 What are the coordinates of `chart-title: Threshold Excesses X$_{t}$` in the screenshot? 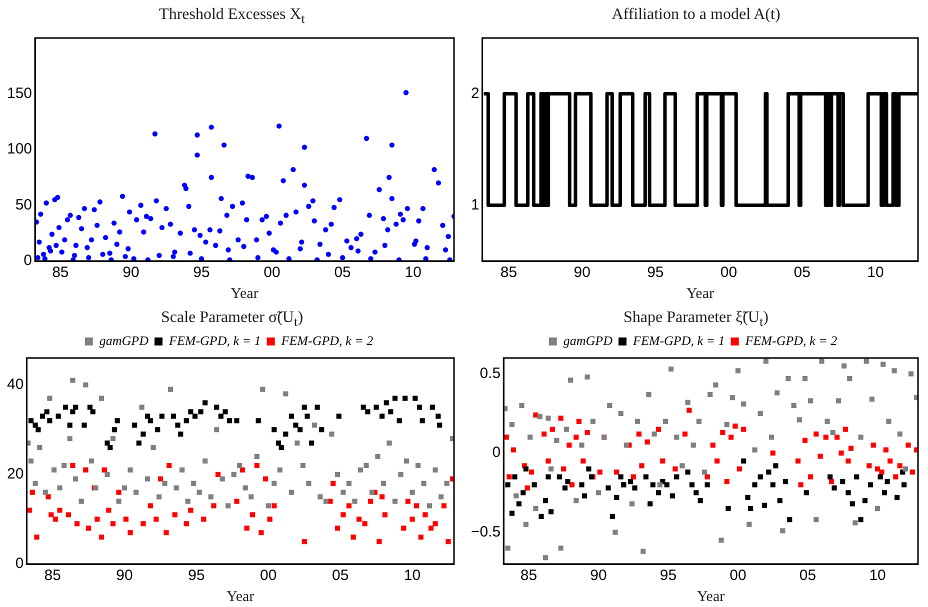 It's located at (232, 15).